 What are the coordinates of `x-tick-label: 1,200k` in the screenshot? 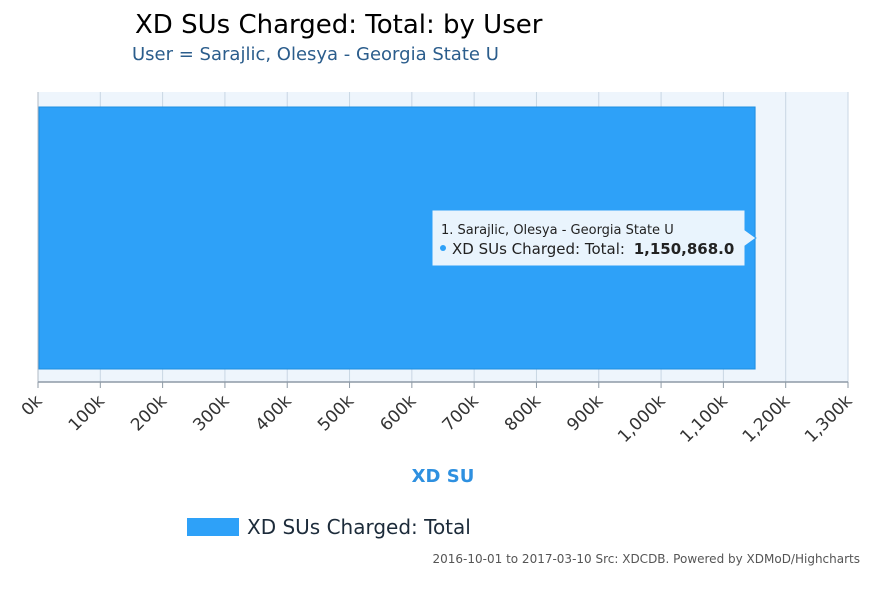 It's located at (767, 419).